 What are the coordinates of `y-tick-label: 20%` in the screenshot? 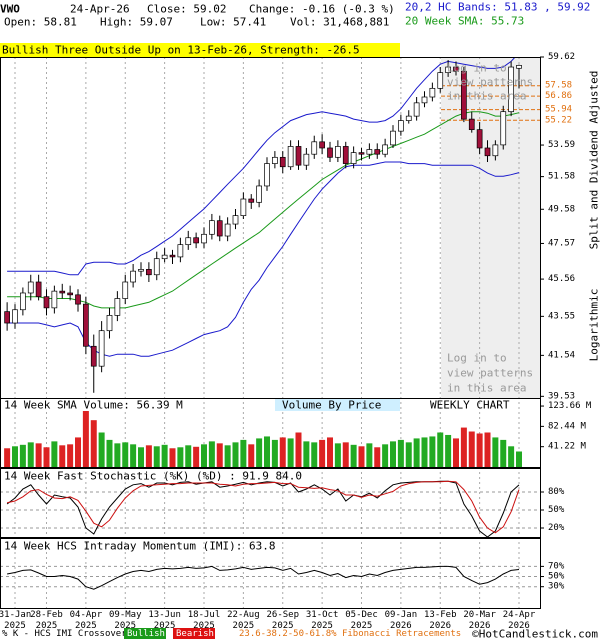 It's located at (556, 528).